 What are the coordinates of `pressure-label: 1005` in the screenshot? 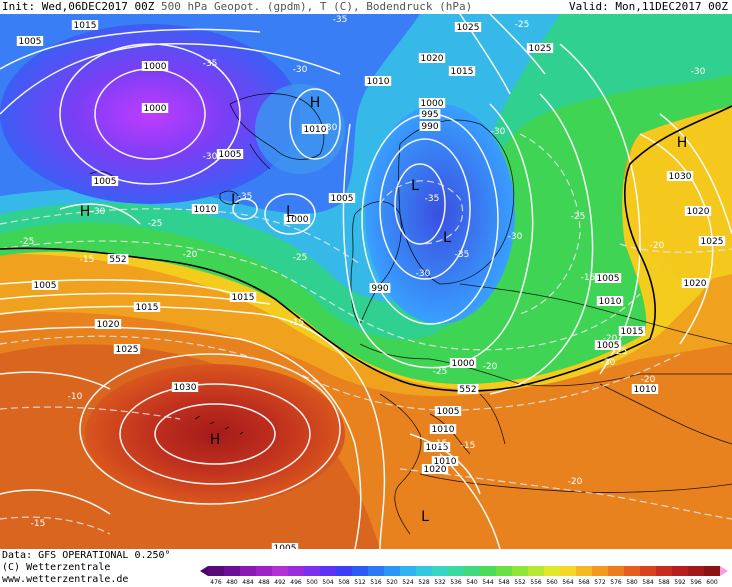 It's located at (230, 154).